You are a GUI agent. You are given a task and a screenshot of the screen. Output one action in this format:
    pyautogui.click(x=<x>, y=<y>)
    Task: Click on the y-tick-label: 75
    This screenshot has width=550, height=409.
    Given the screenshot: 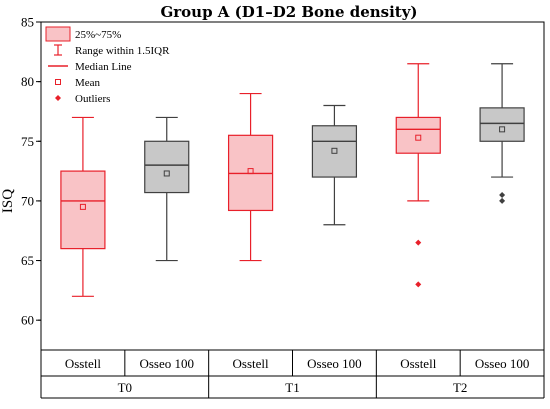 What is the action you would take?
    pyautogui.click(x=27, y=141)
    